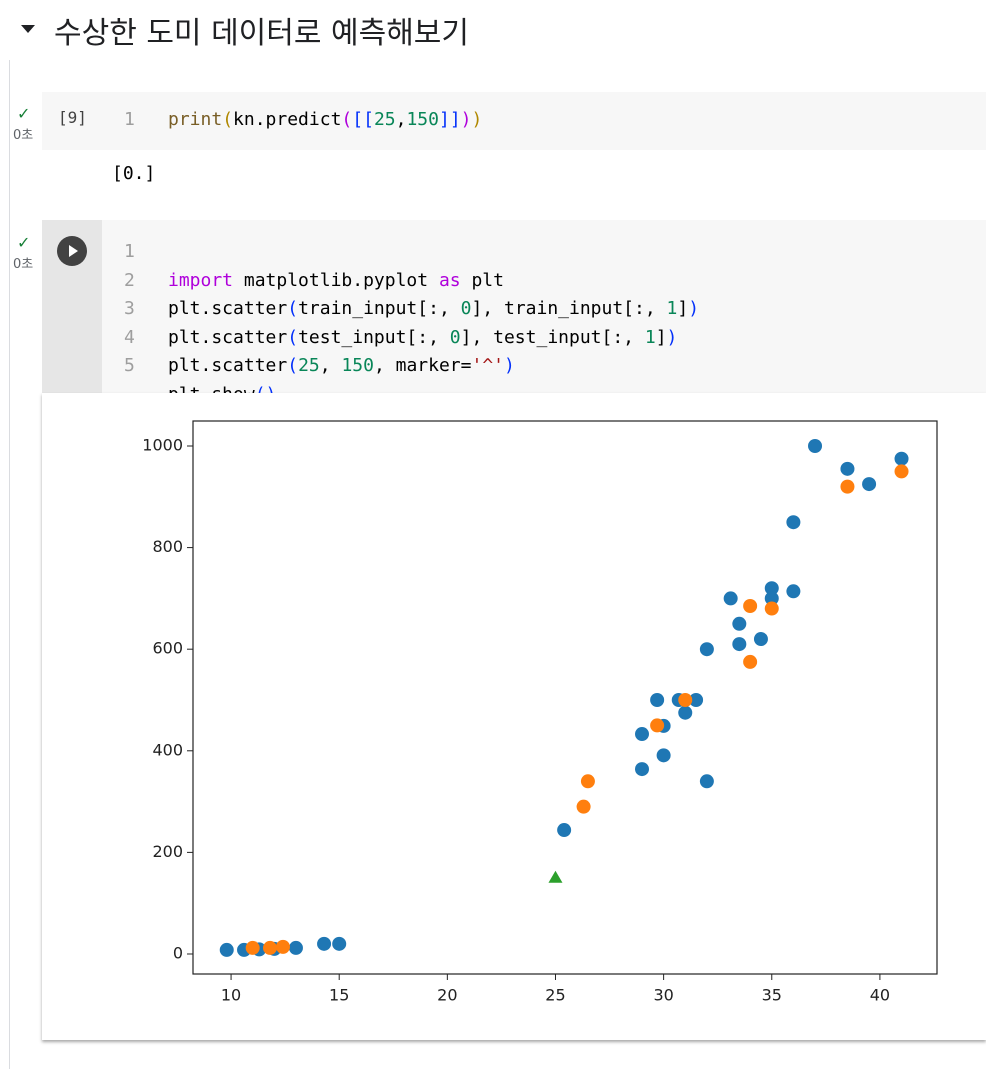 The image size is (986, 1069). I want to click on x-tick-label: 40, so click(880, 995).